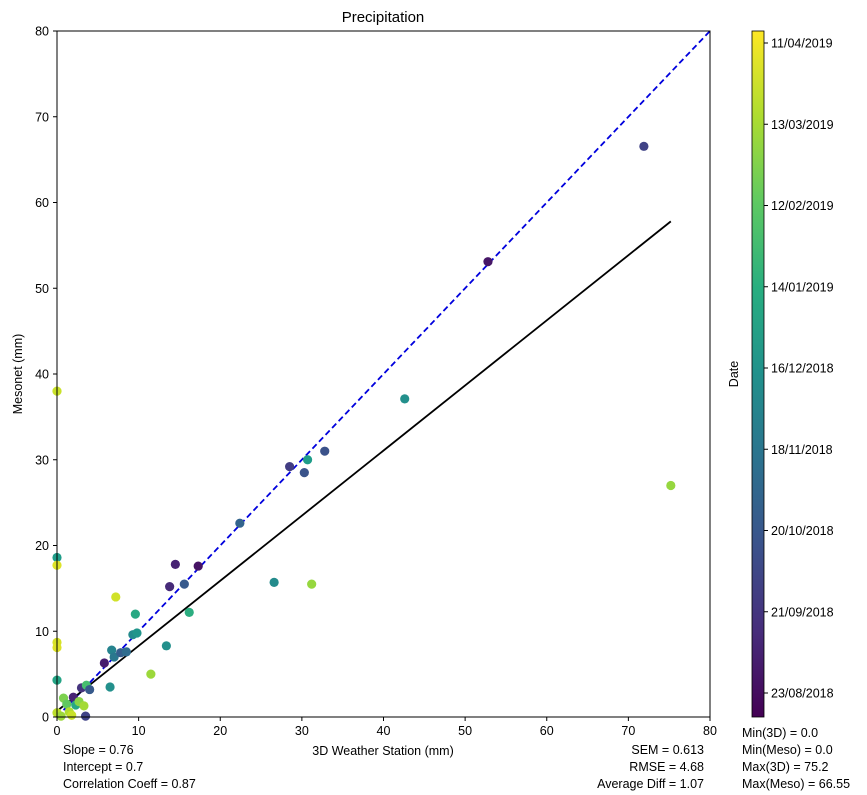 Image resolution: width=867 pixels, height=795 pixels. Describe the element at coordinates (42, 32) in the screenshot. I see `y-tick-label: 80` at that location.